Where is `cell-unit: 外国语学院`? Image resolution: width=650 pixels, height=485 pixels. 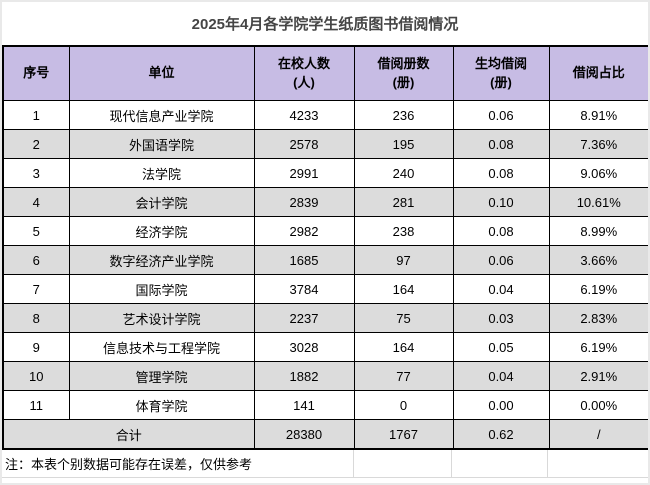
cell-unit: 外国语学院 is located at coordinates (161, 144).